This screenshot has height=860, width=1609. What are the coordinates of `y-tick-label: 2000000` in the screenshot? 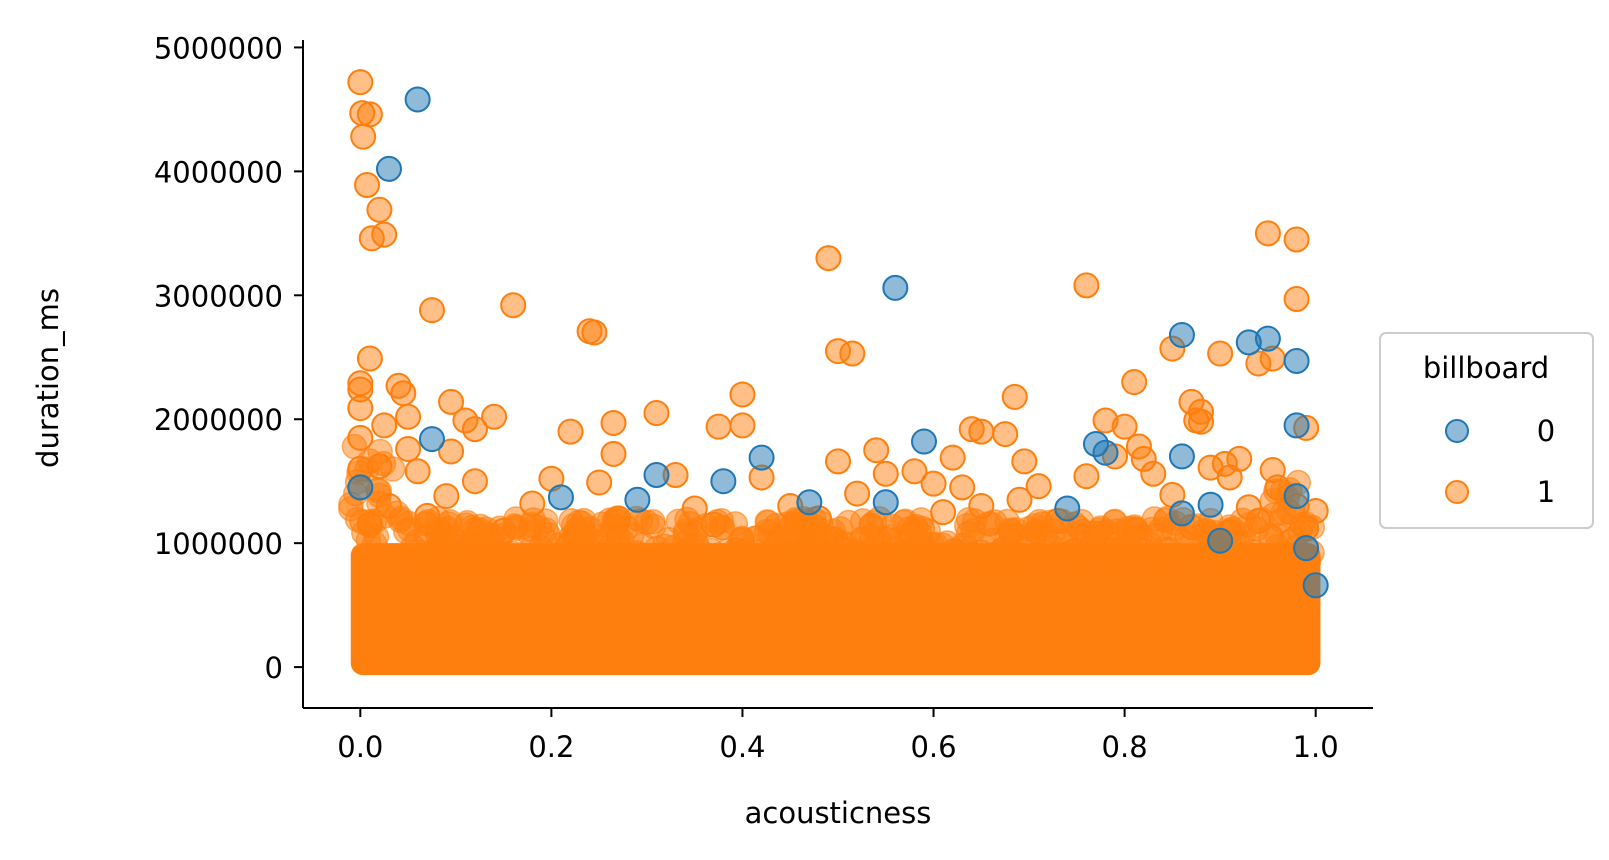 It's located at (218, 420).